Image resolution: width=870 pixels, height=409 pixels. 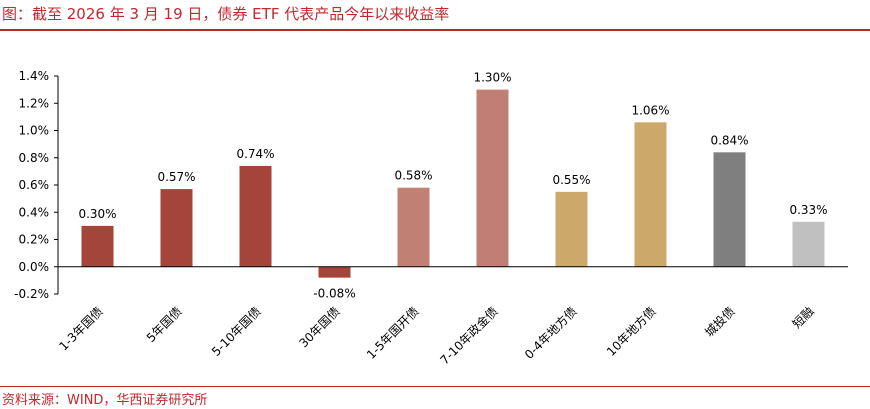 I want to click on top-rule, so click(x=435, y=30).